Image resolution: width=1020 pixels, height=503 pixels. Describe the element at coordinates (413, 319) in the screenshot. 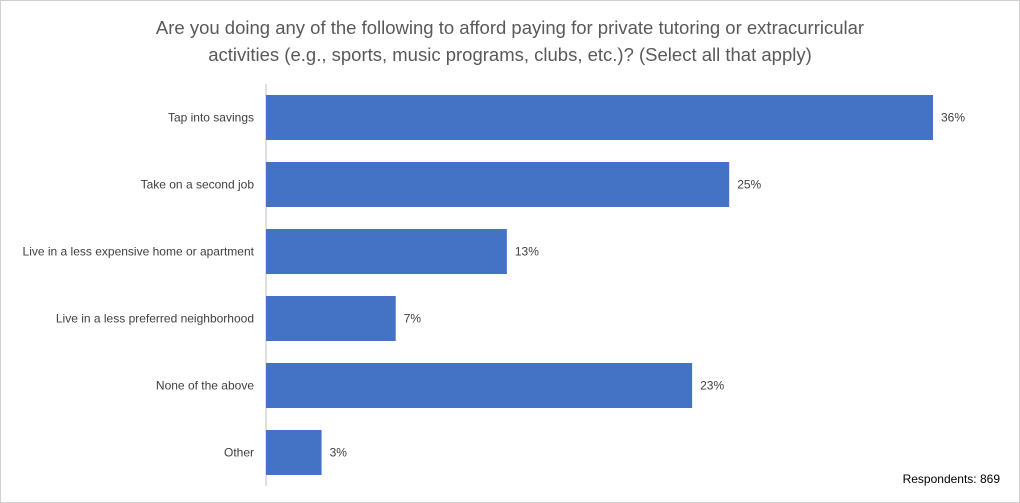

I see `data-label: 7%` at that location.